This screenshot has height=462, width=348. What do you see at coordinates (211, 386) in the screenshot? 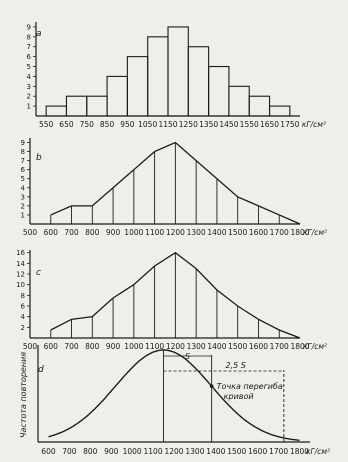
I see `inflection-point` at bounding box center [211, 386].